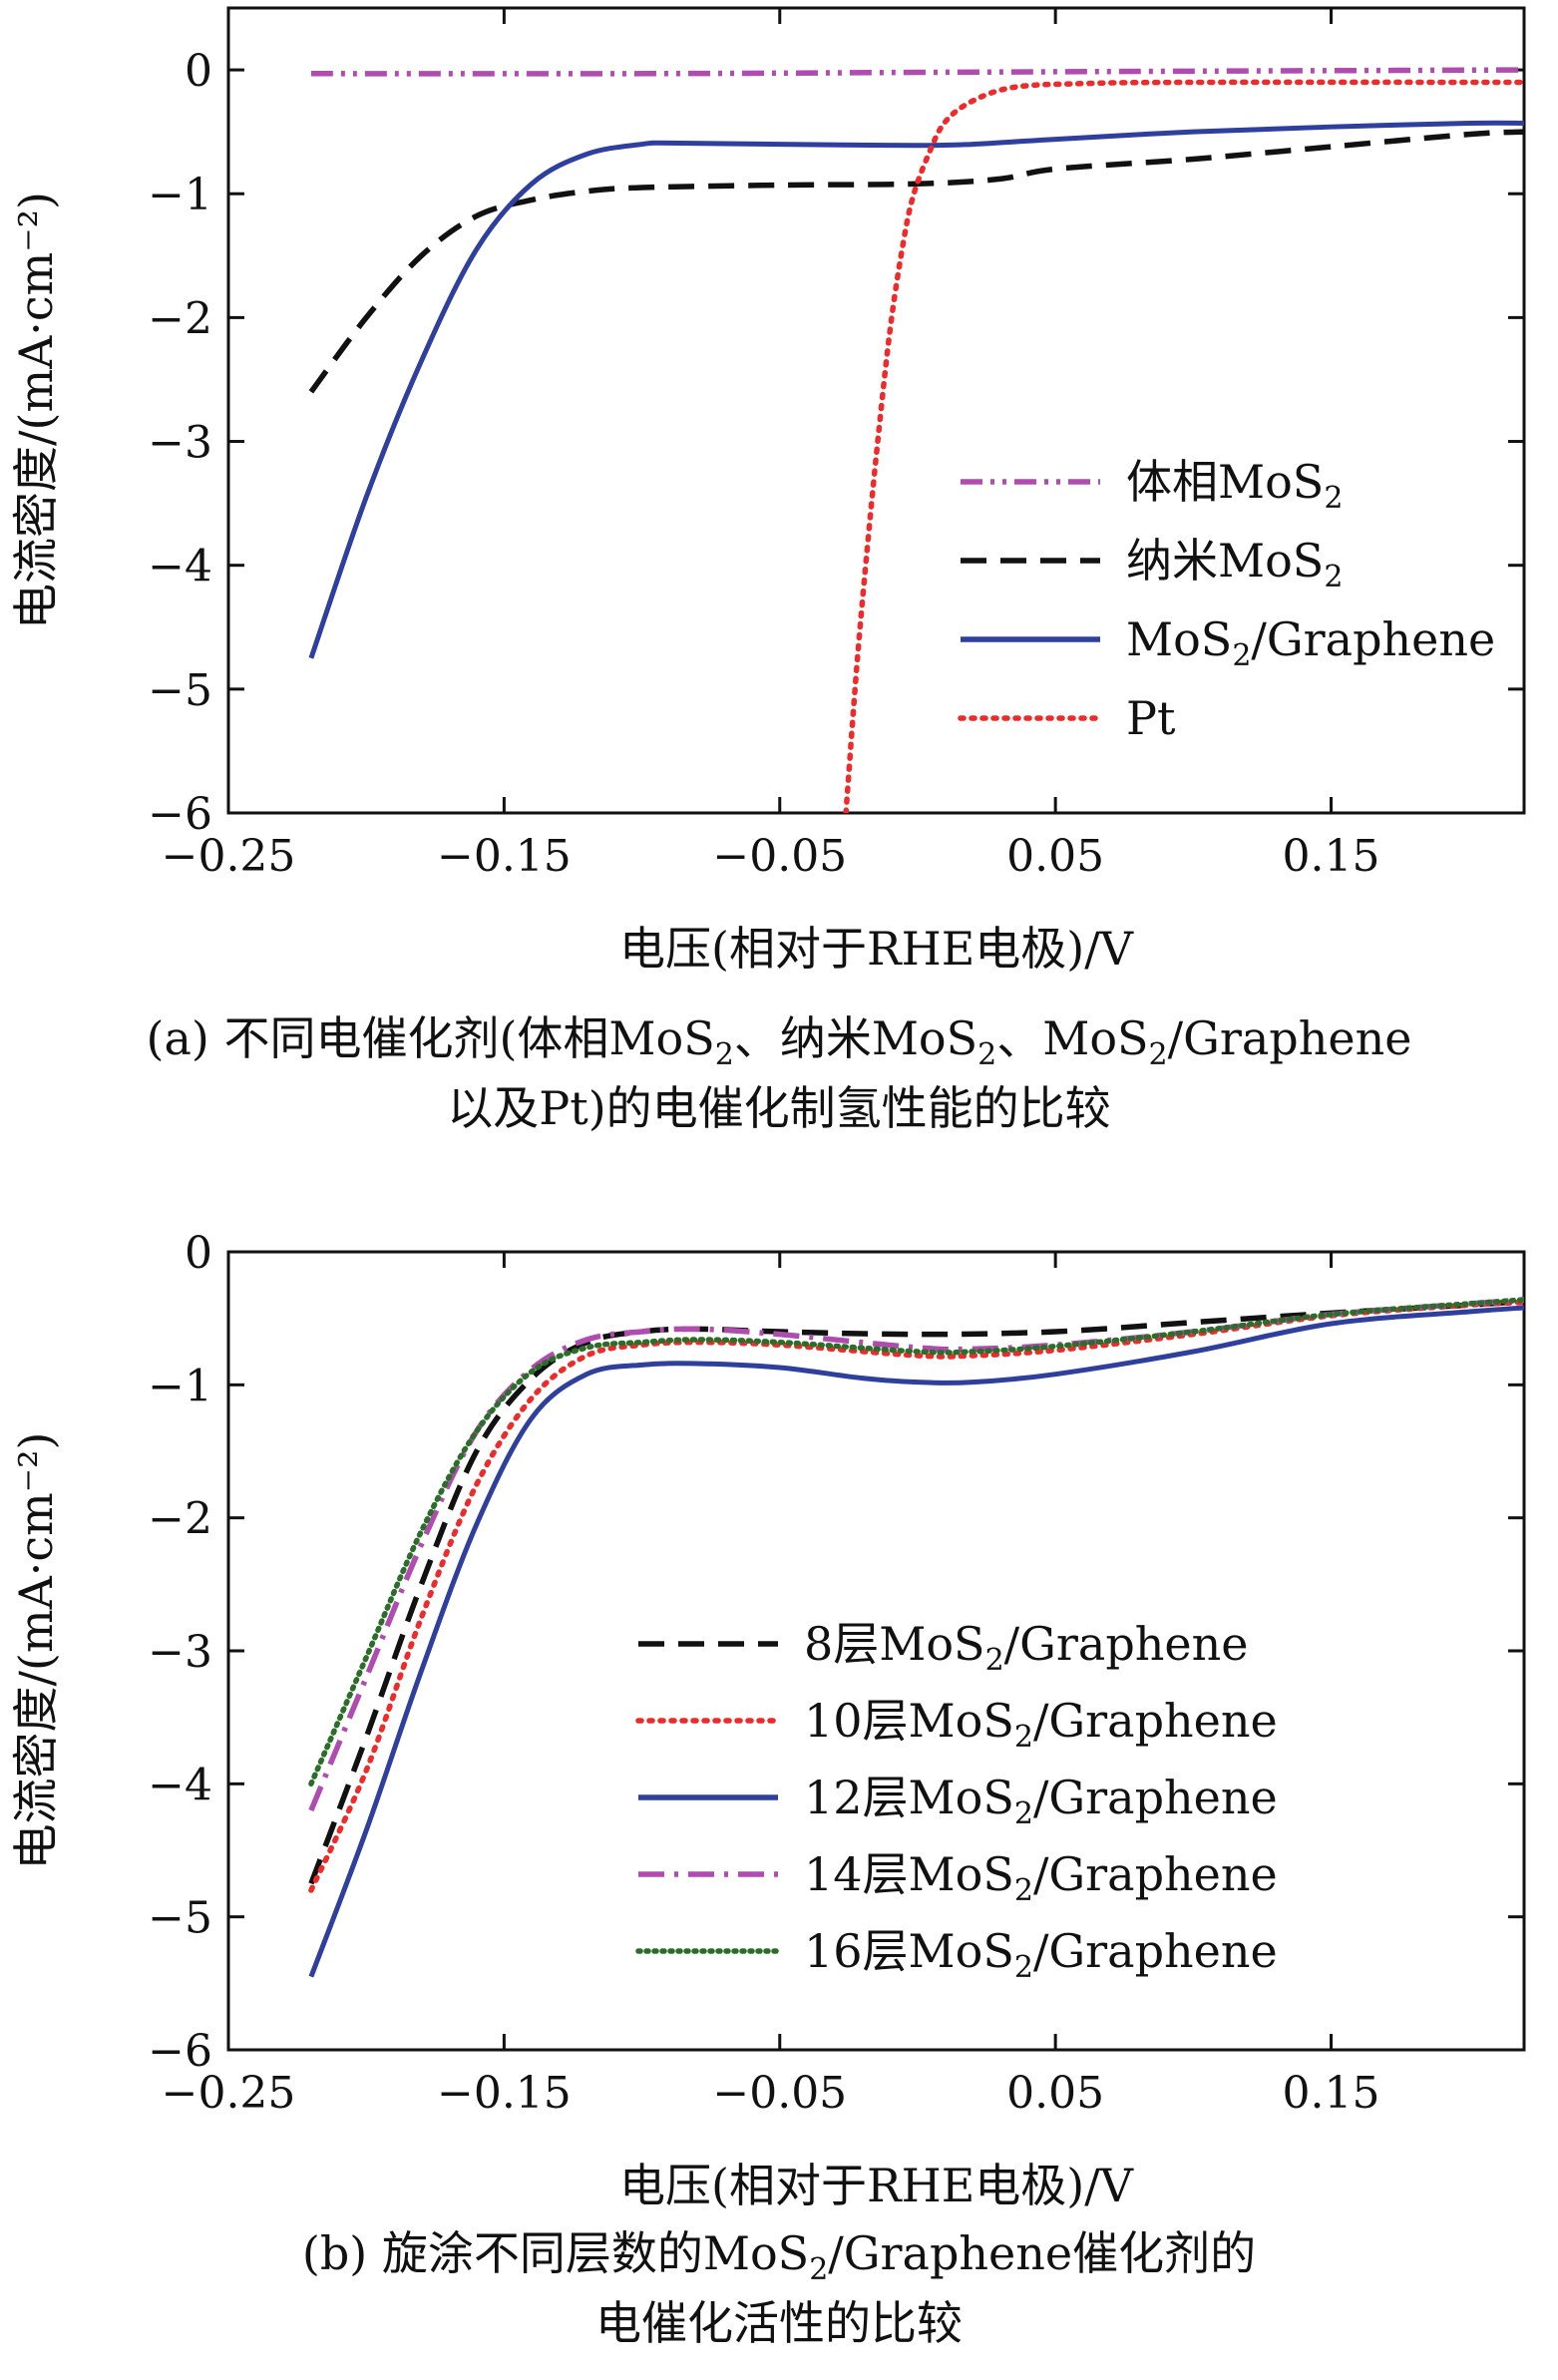 The height and width of the screenshot is (2380, 1558). I want to click on caption-a-sub3: 2, so click(1158, 1055).